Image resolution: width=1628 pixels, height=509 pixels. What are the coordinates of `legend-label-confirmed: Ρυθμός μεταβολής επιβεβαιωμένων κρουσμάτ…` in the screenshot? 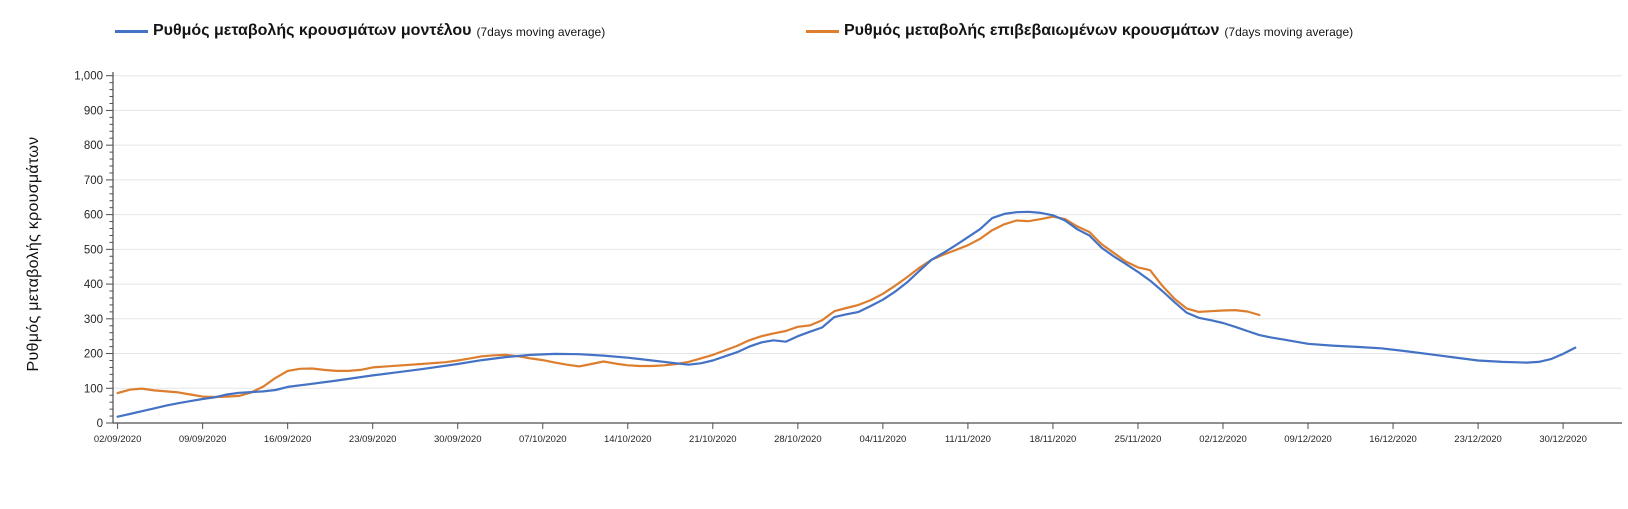 It's located at (1032, 30).